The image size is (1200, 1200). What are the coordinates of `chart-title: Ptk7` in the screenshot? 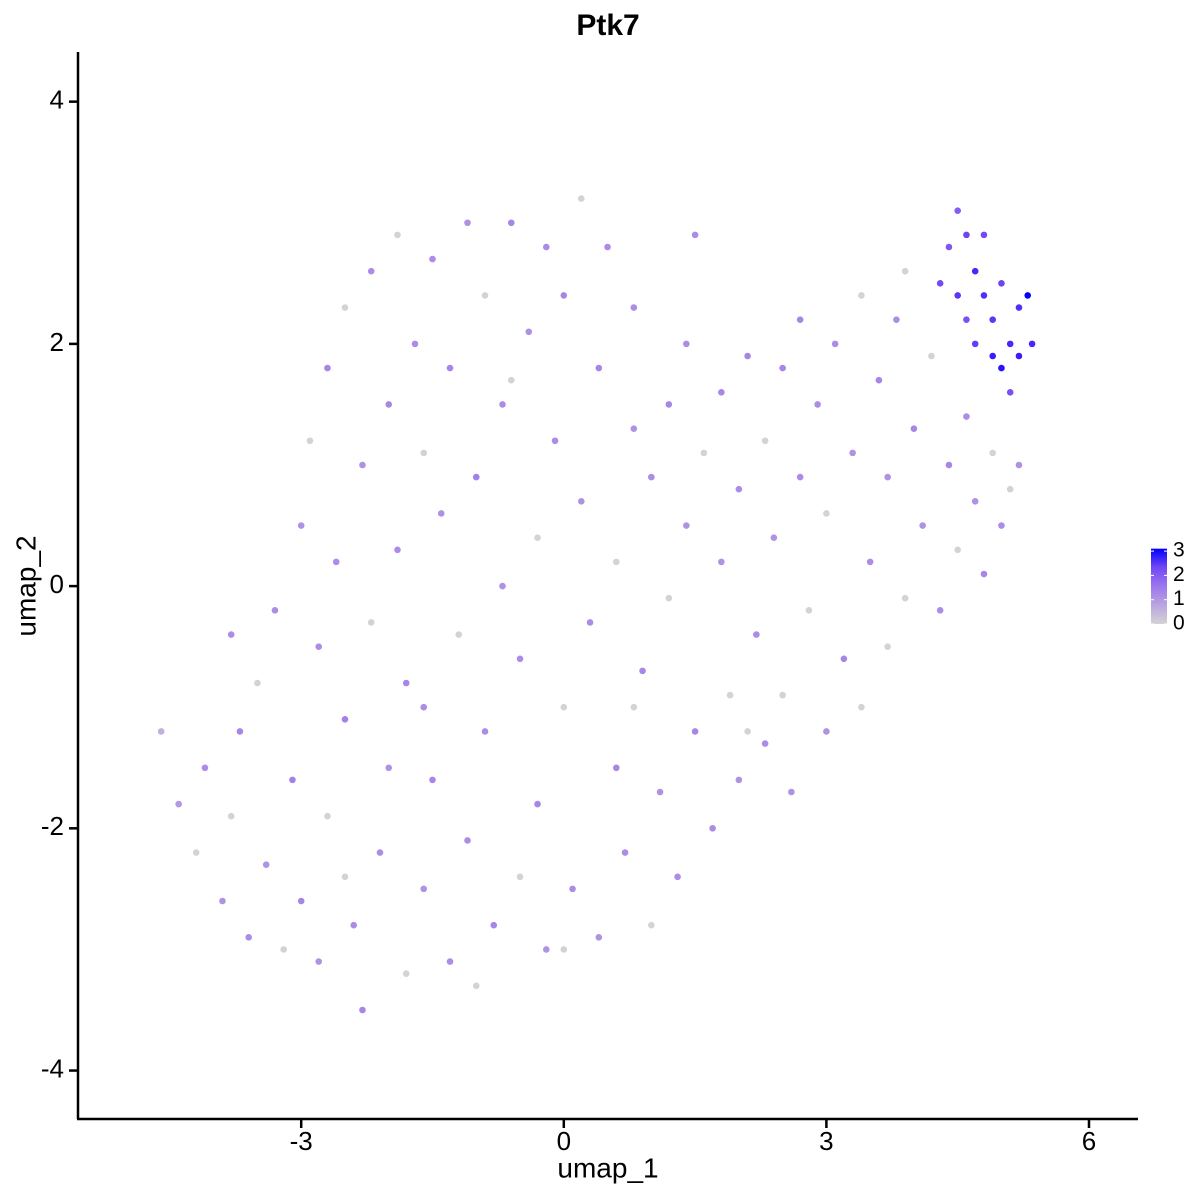 It's located at (607, 25).